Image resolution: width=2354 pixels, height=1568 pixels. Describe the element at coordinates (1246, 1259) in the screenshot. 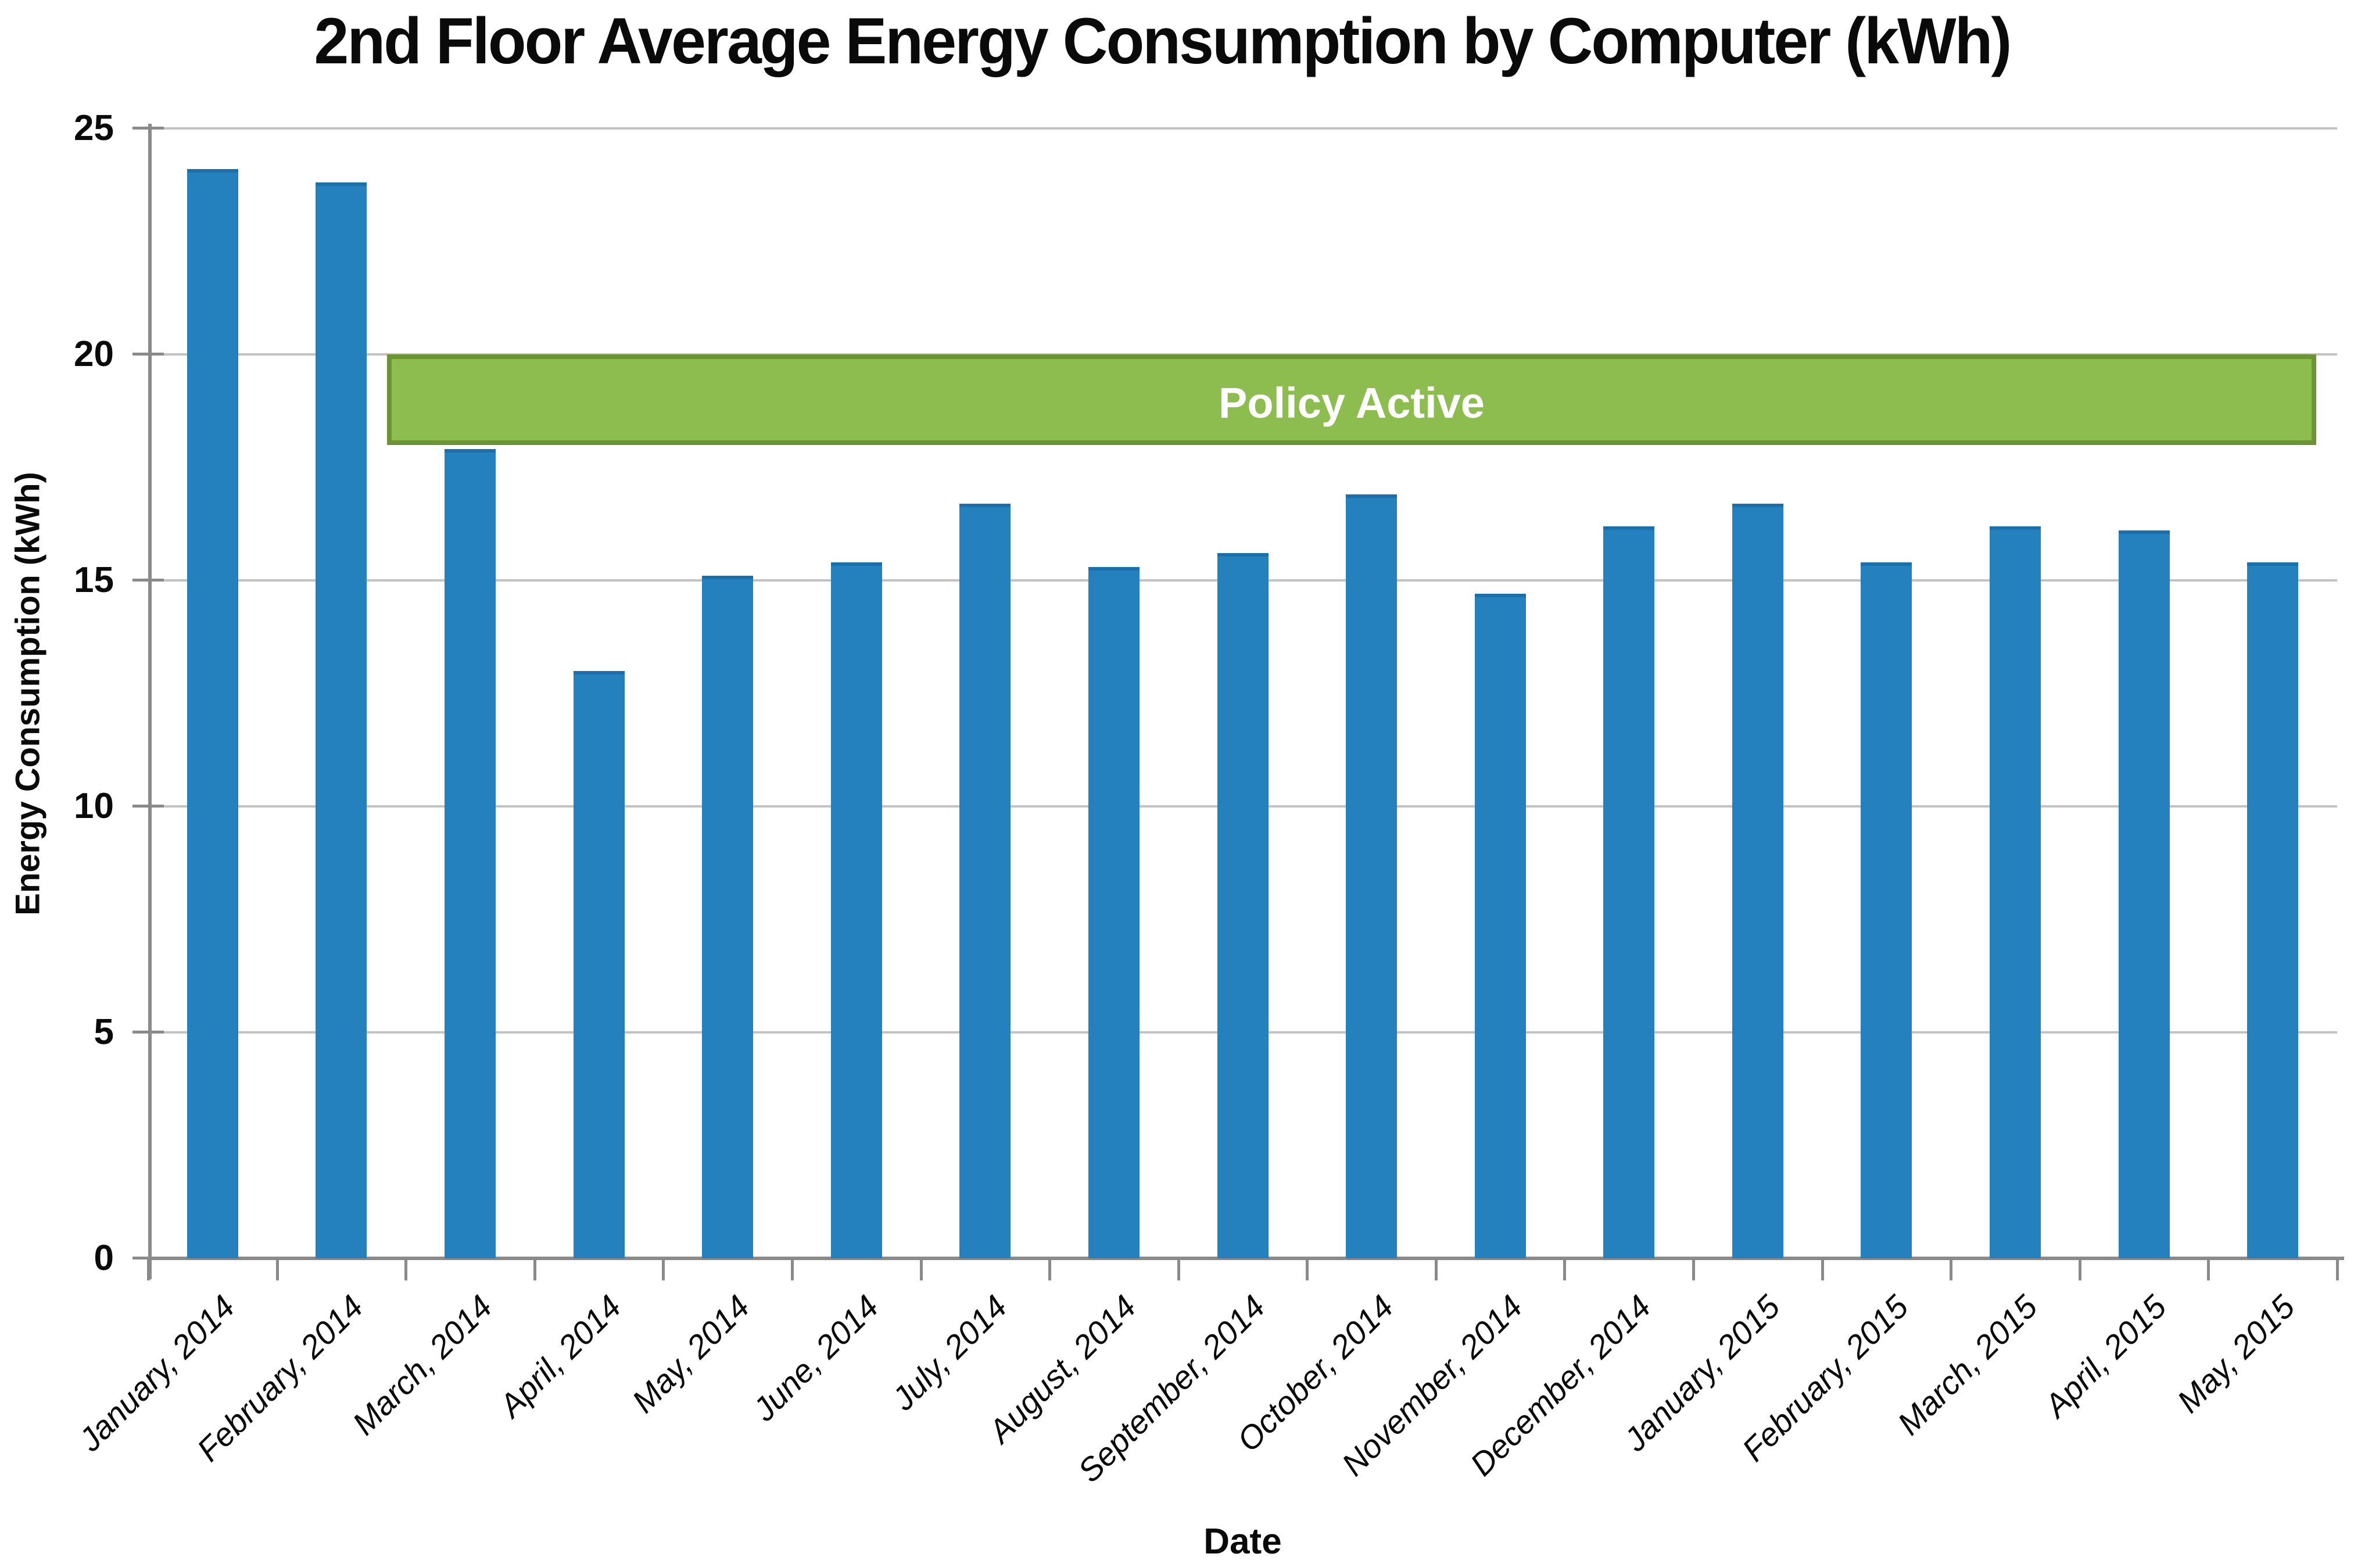

I see `x-axis-line` at that location.